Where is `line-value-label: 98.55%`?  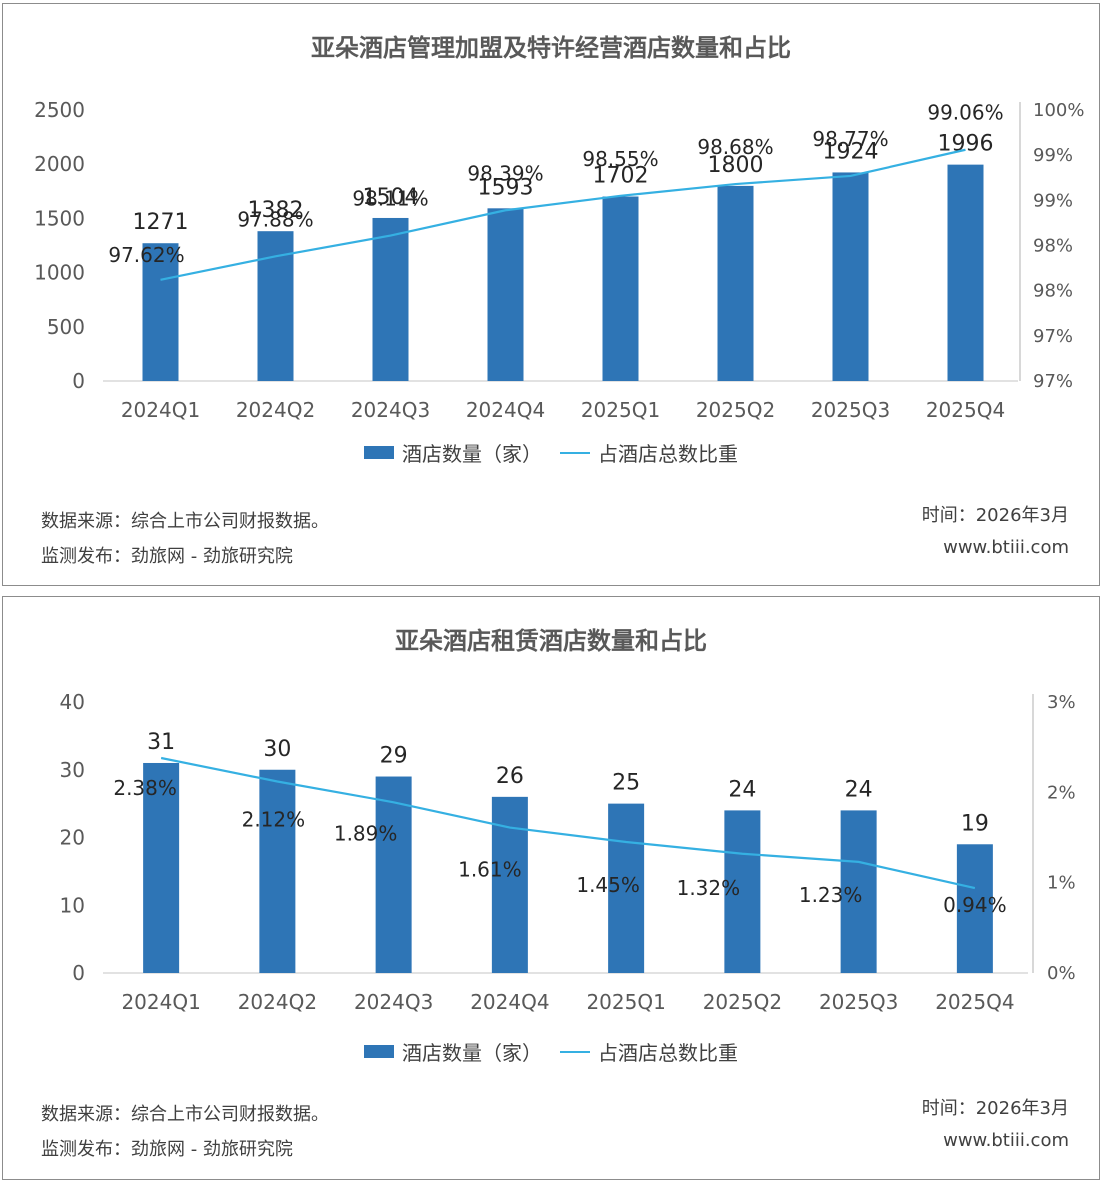
line-value-label: 98.55% is located at coordinates (620, 159).